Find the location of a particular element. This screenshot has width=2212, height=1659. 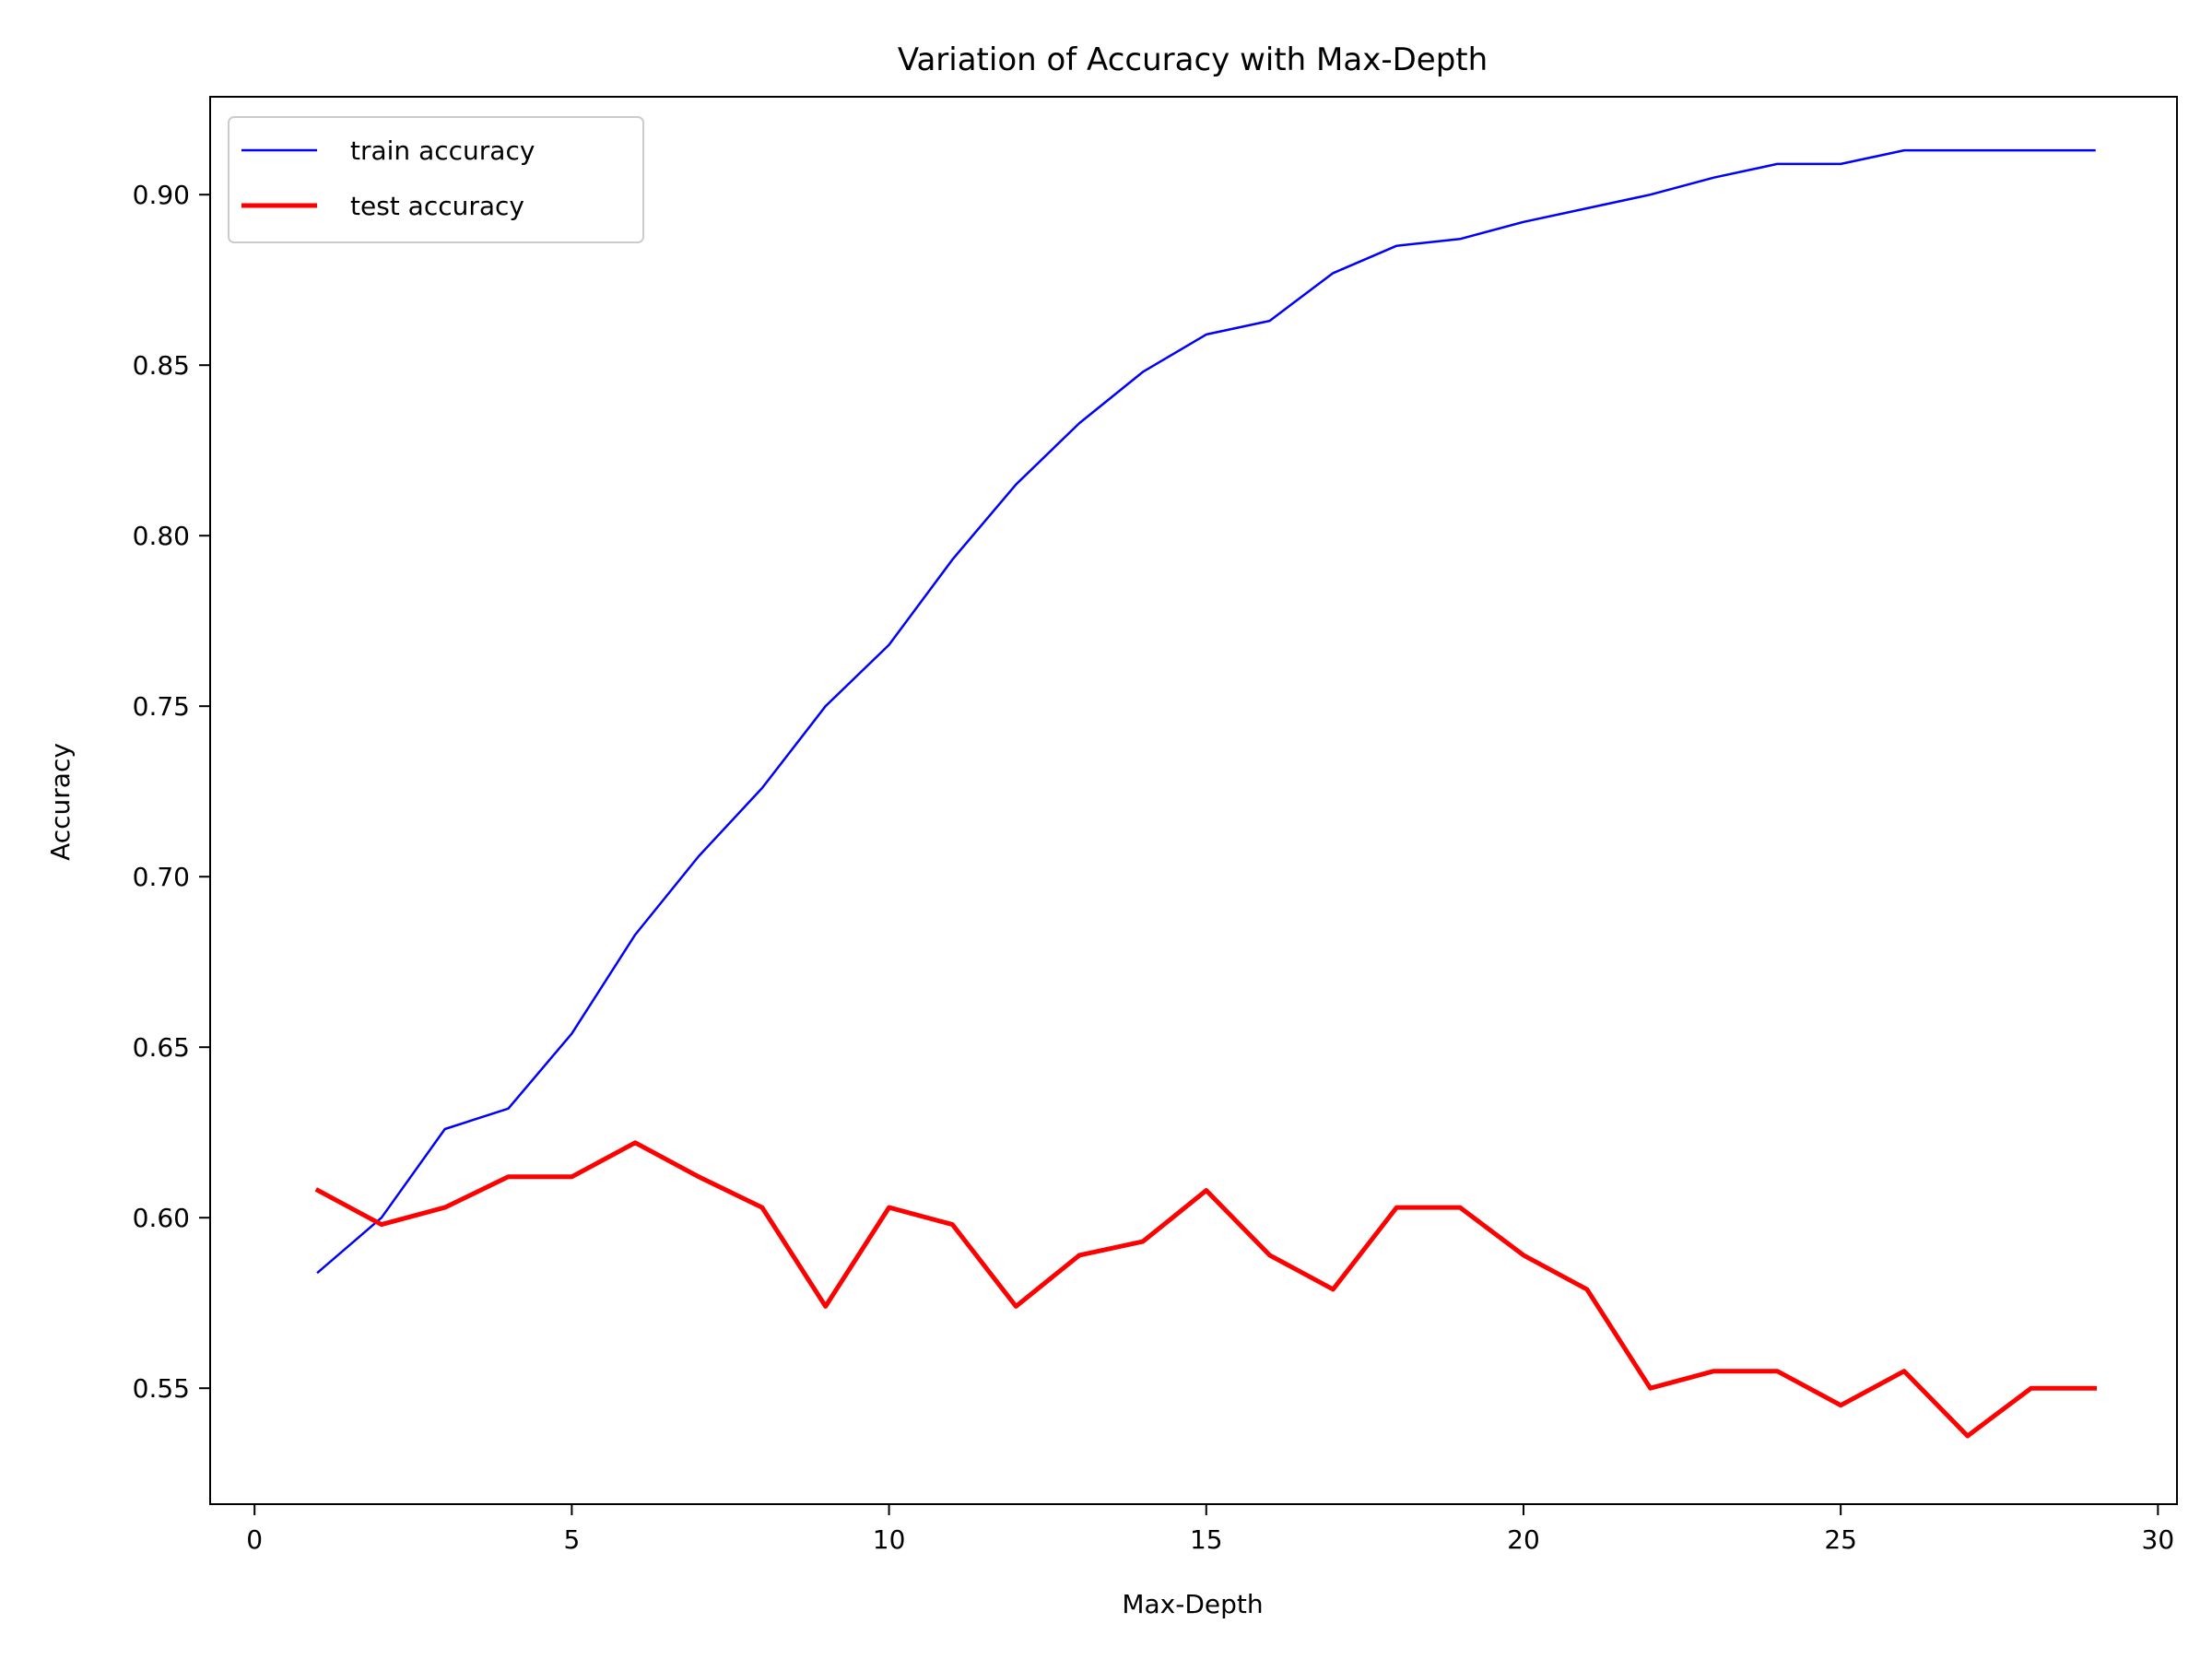

y-tick-label: 0.55 is located at coordinates (161, 1388).